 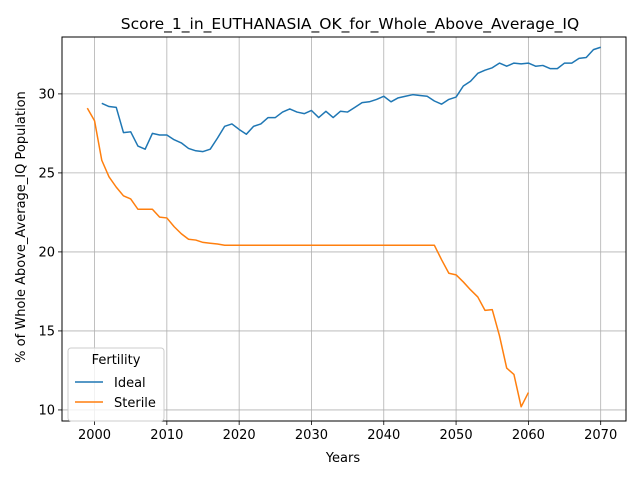 I want to click on x-tick-label: 2030, so click(x=311, y=435).